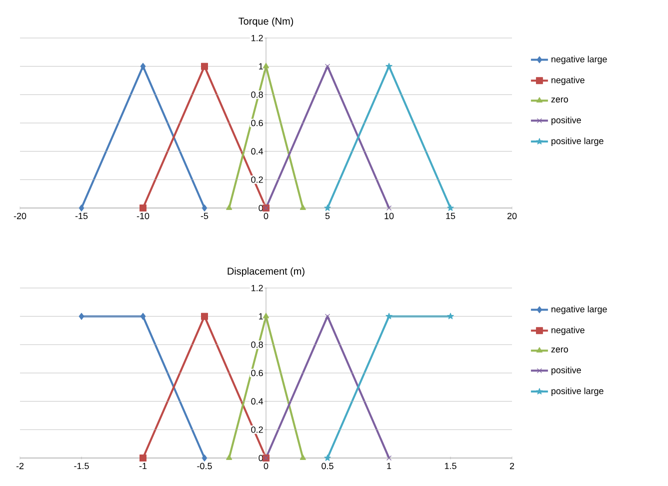 The height and width of the screenshot is (486, 668). I want to click on x-tick-label: 20, so click(512, 216).